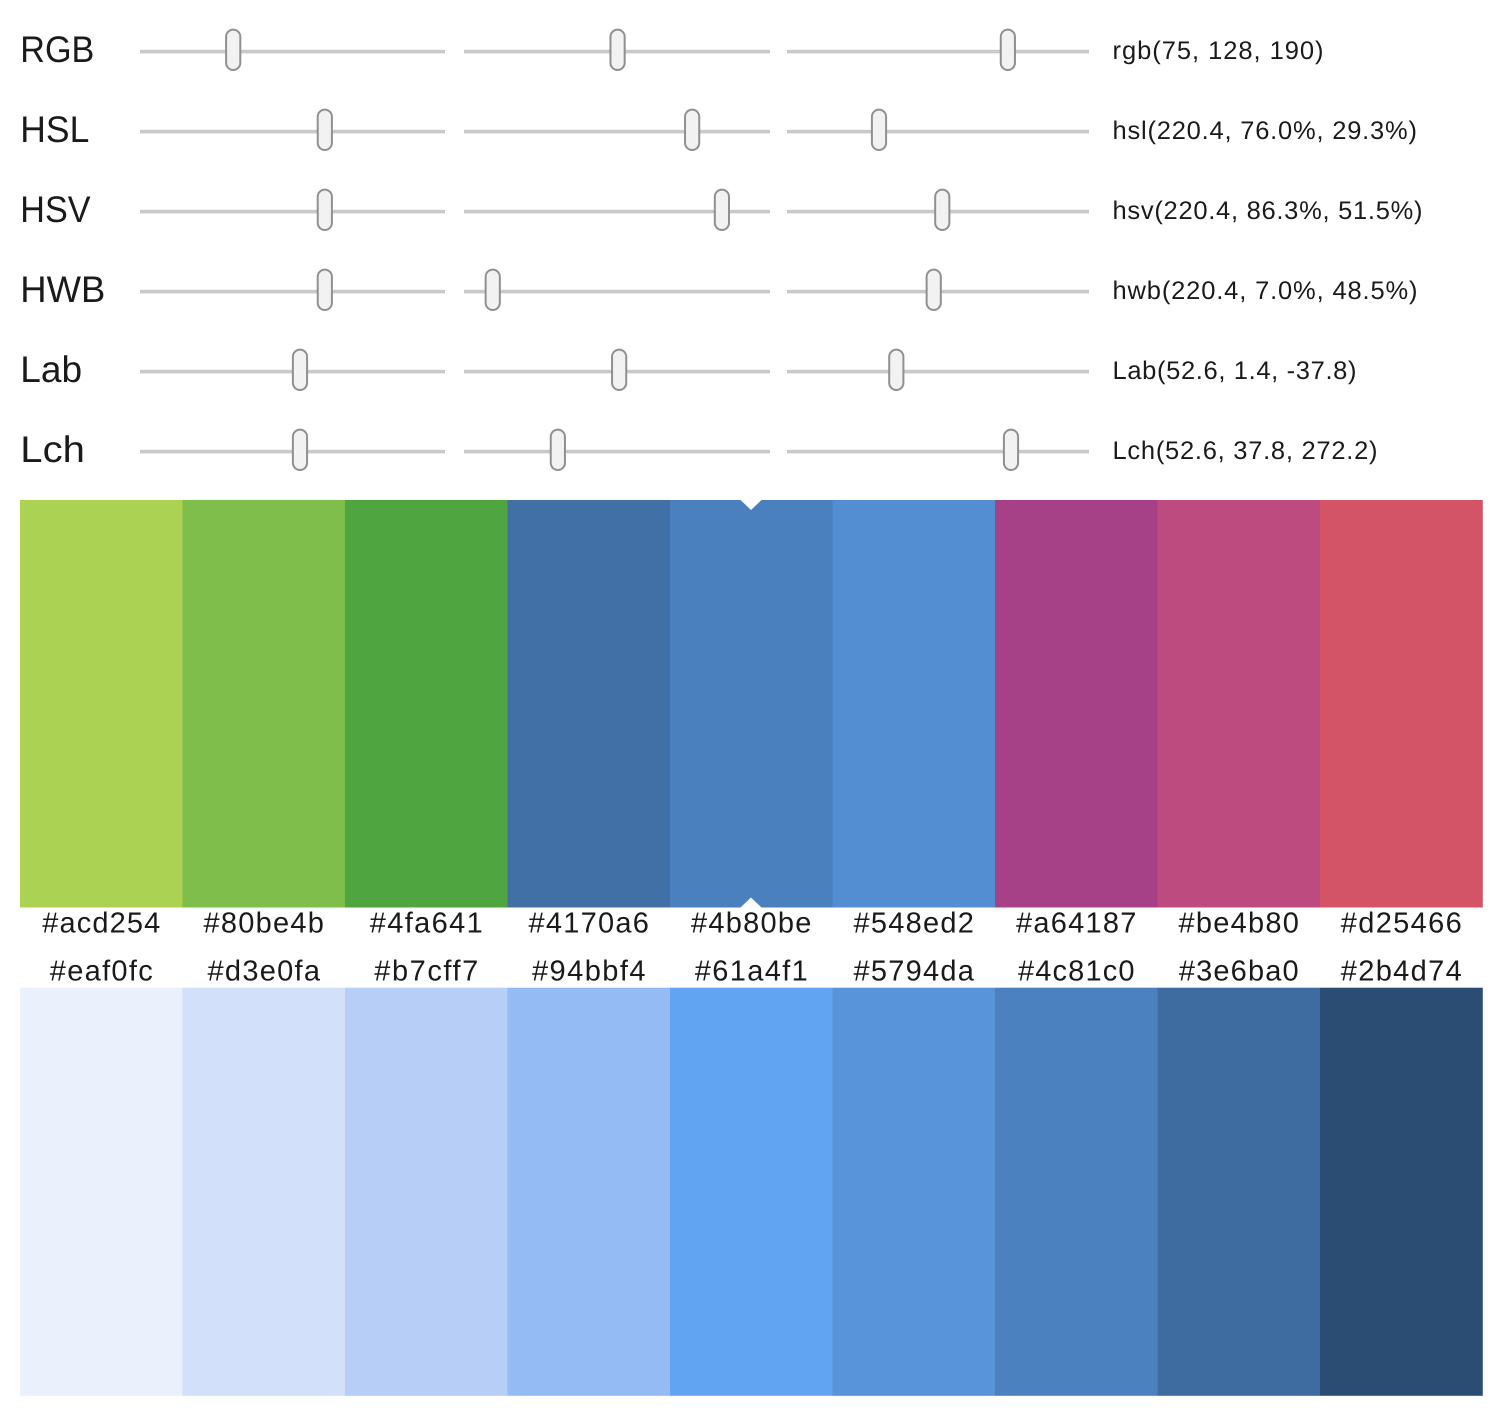  What do you see at coordinates (1239, 972) in the screenshot?
I see `svg-text: #3e6ba0` at bounding box center [1239, 972].